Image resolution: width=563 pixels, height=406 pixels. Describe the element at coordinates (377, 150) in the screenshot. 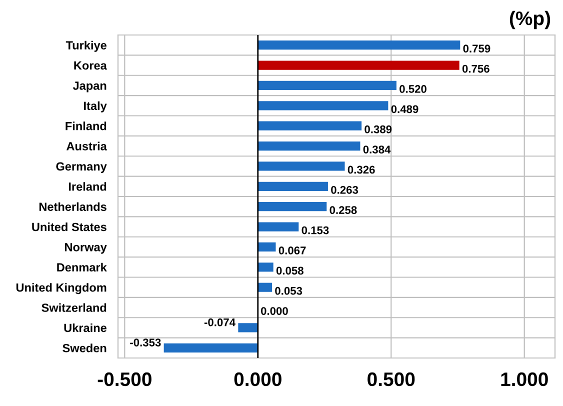

I see `data-label: 0.384` at that location.